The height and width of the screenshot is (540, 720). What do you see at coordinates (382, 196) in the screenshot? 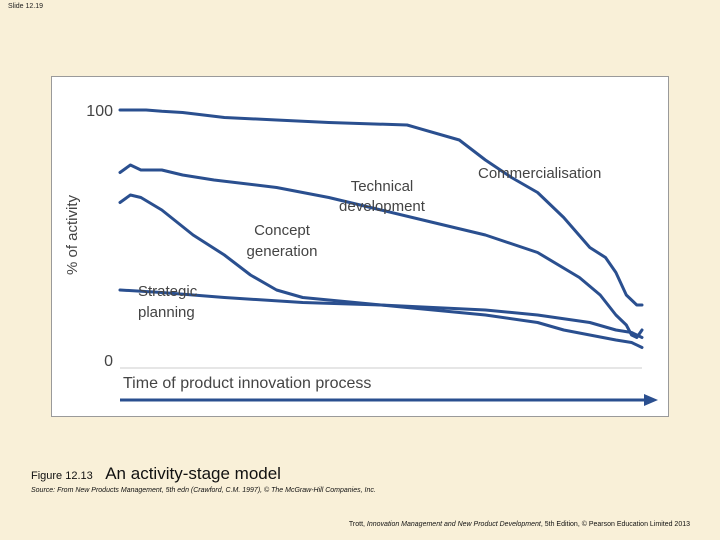
I see `series-label-technical-development: Technical development` at bounding box center [382, 196].